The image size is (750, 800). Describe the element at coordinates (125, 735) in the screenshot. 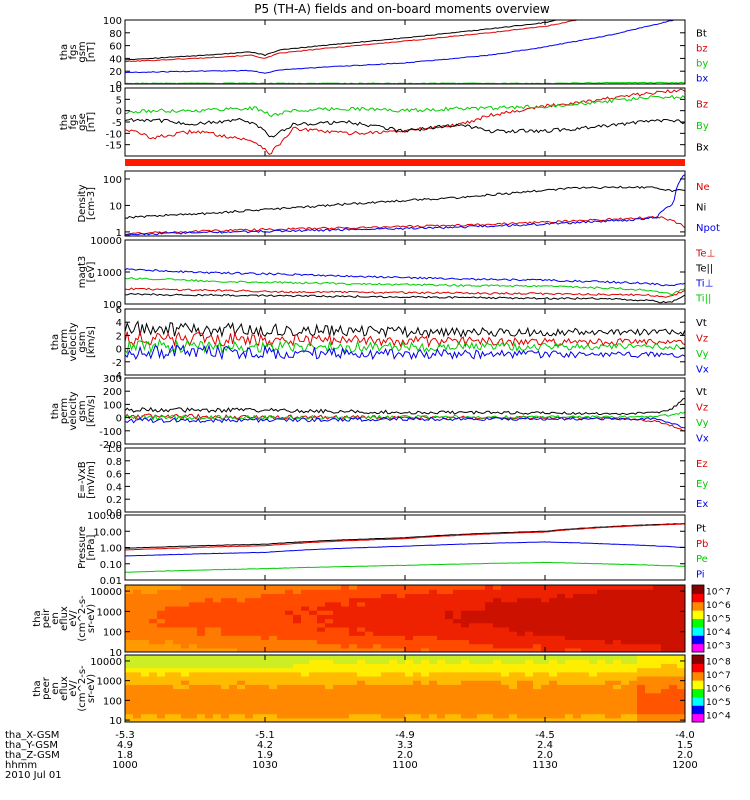

I see `x-axis-value: -5.3` at that location.